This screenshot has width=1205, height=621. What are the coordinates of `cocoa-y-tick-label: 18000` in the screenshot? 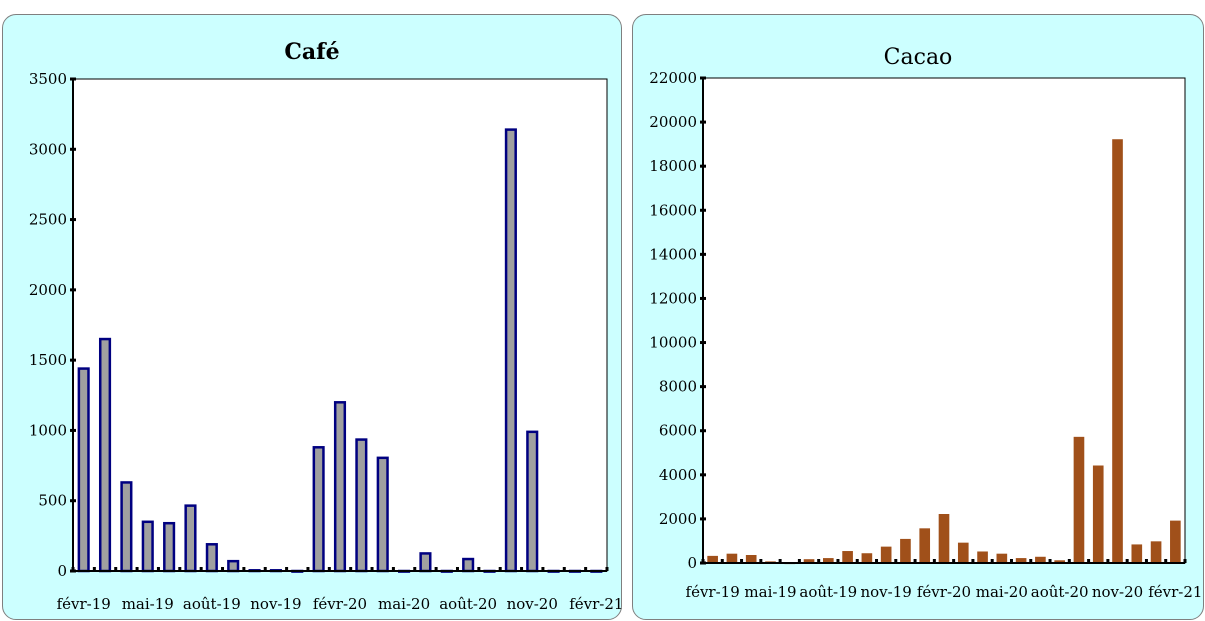 It's located at (673, 166).